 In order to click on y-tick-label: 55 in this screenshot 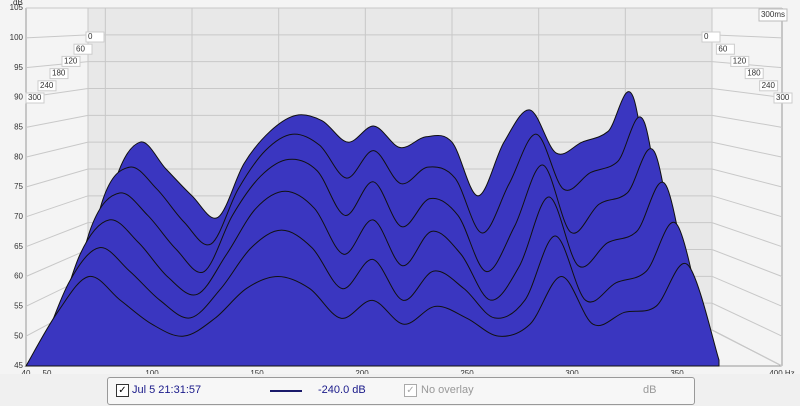, I will do `click(18, 305)`.